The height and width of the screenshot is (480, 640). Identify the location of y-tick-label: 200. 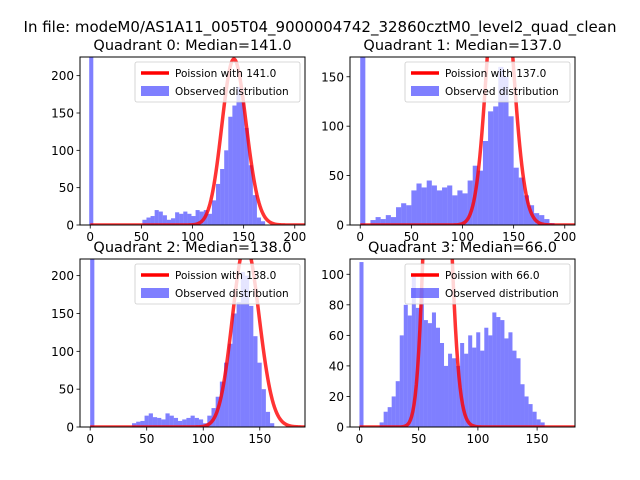
(62, 276).